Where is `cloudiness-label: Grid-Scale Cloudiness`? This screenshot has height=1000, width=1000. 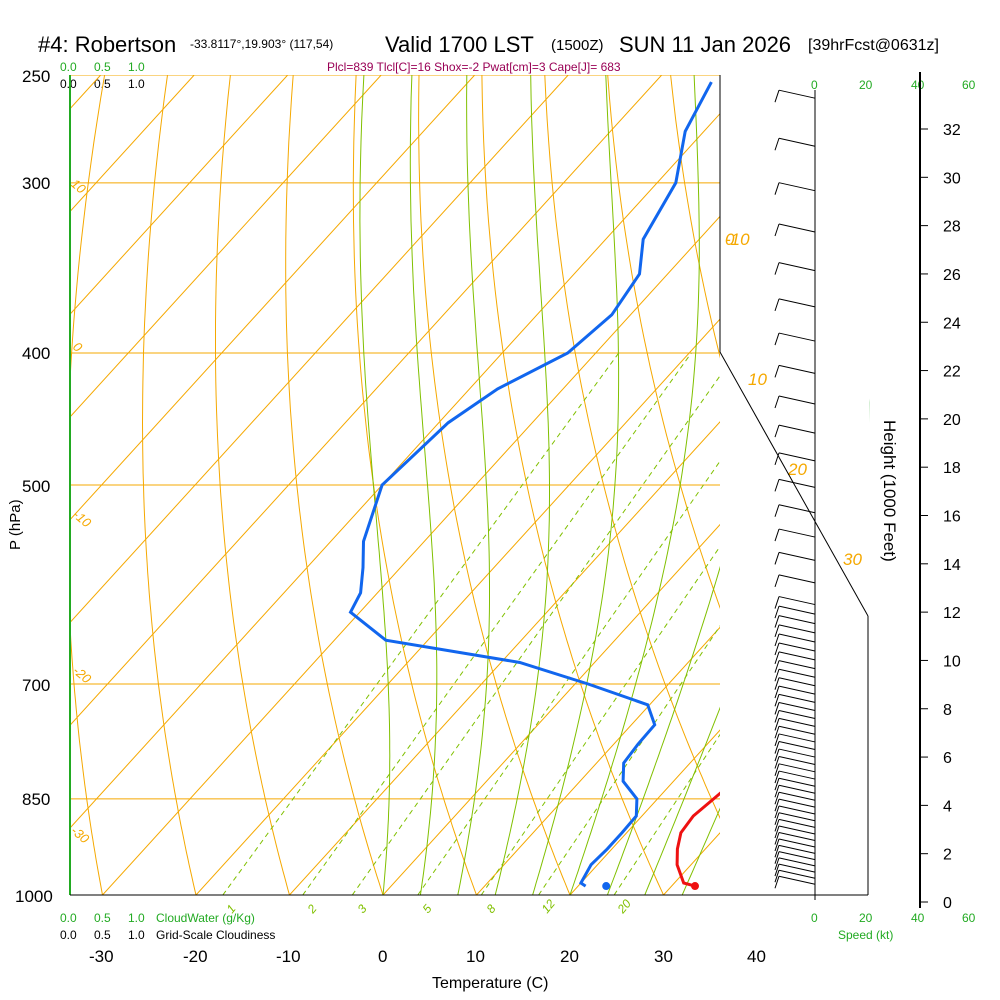 cloudiness-label: Grid-Scale Cloudiness is located at coordinates (215, 935).